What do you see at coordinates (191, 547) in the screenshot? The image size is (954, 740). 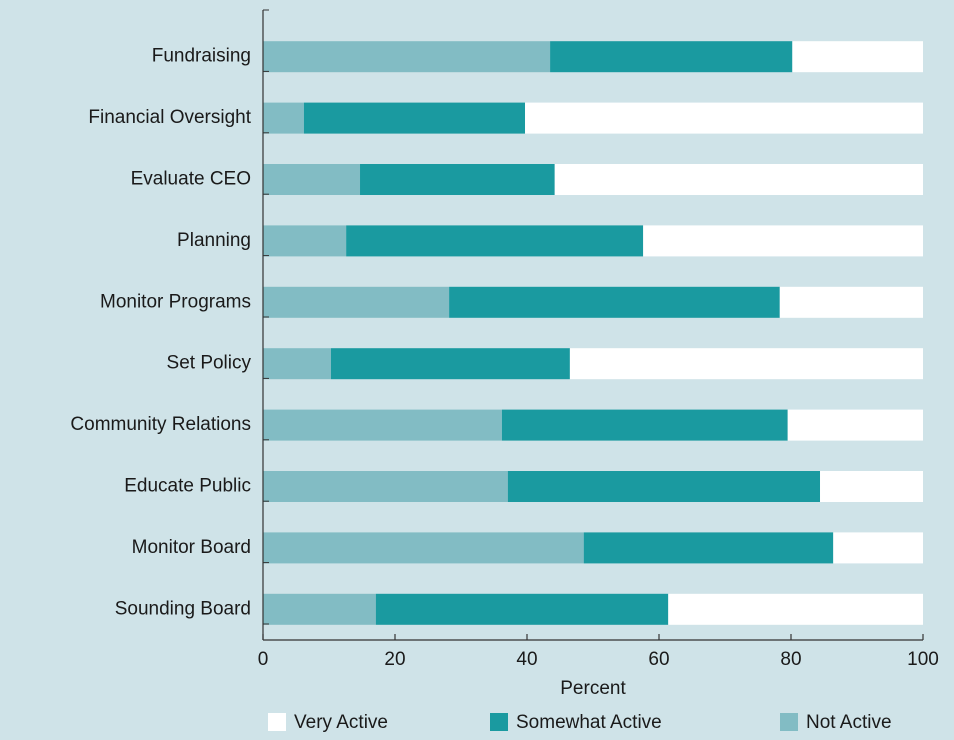 I see `y-tick-label: Monitor Board` at bounding box center [191, 547].